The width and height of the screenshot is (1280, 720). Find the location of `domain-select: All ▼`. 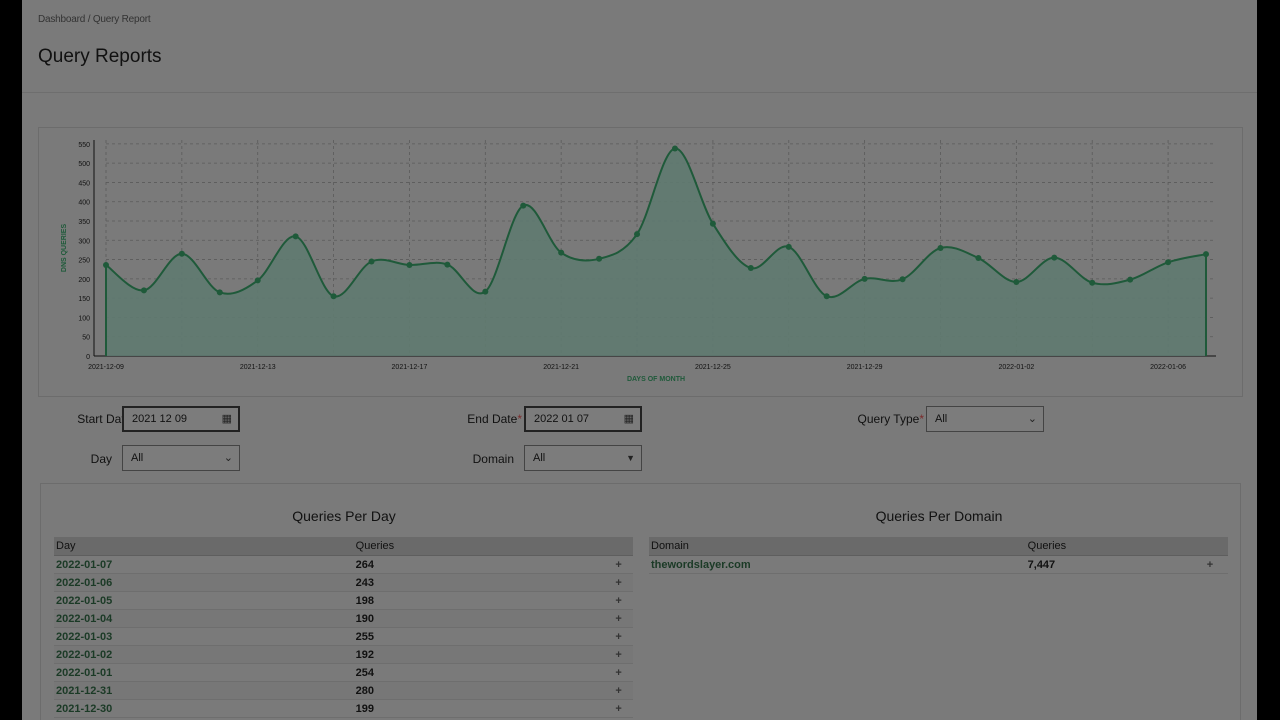

domain-select: All ▼ is located at coordinates (583, 458).